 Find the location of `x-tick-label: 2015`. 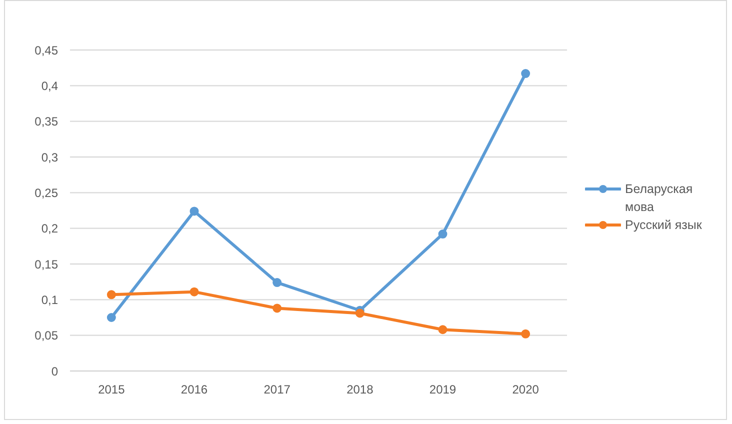

x-tick-label: 2015 is located at coordinates (112, 389).